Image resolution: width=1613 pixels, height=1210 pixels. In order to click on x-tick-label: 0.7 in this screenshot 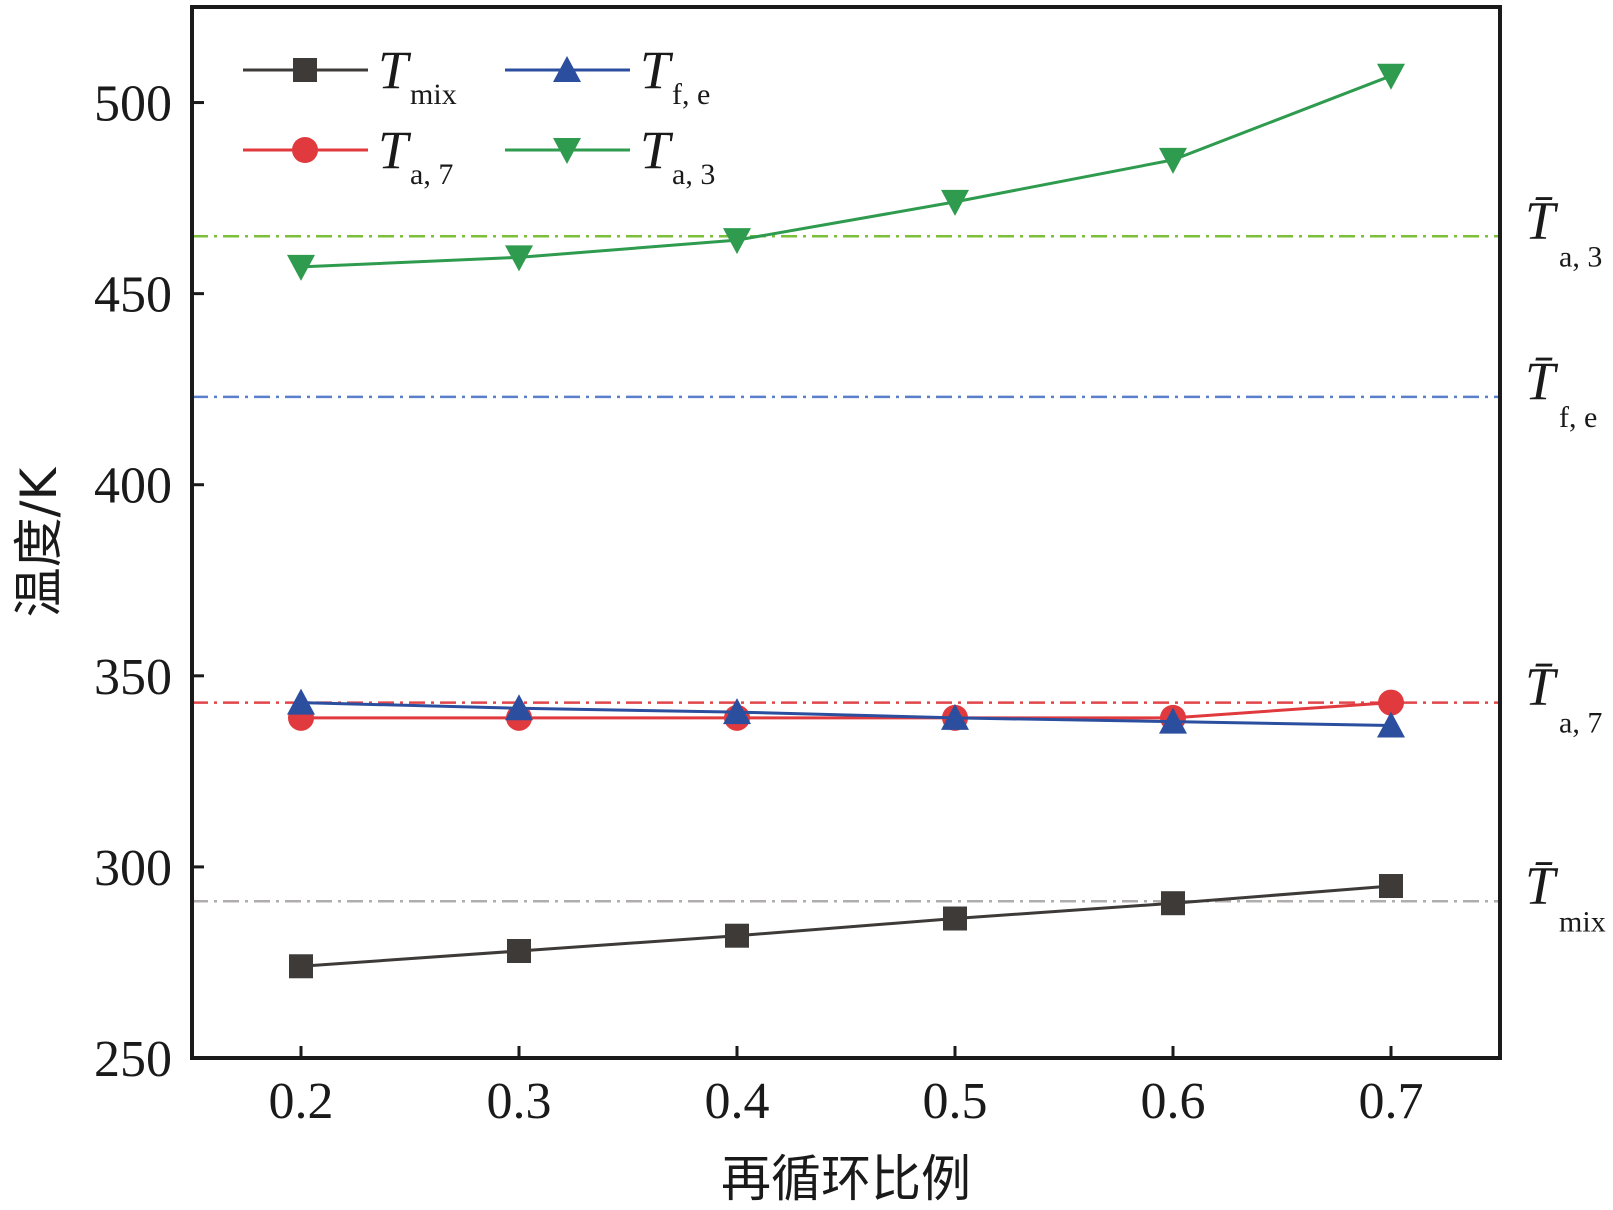, I will do `click(1391, 1101)`.